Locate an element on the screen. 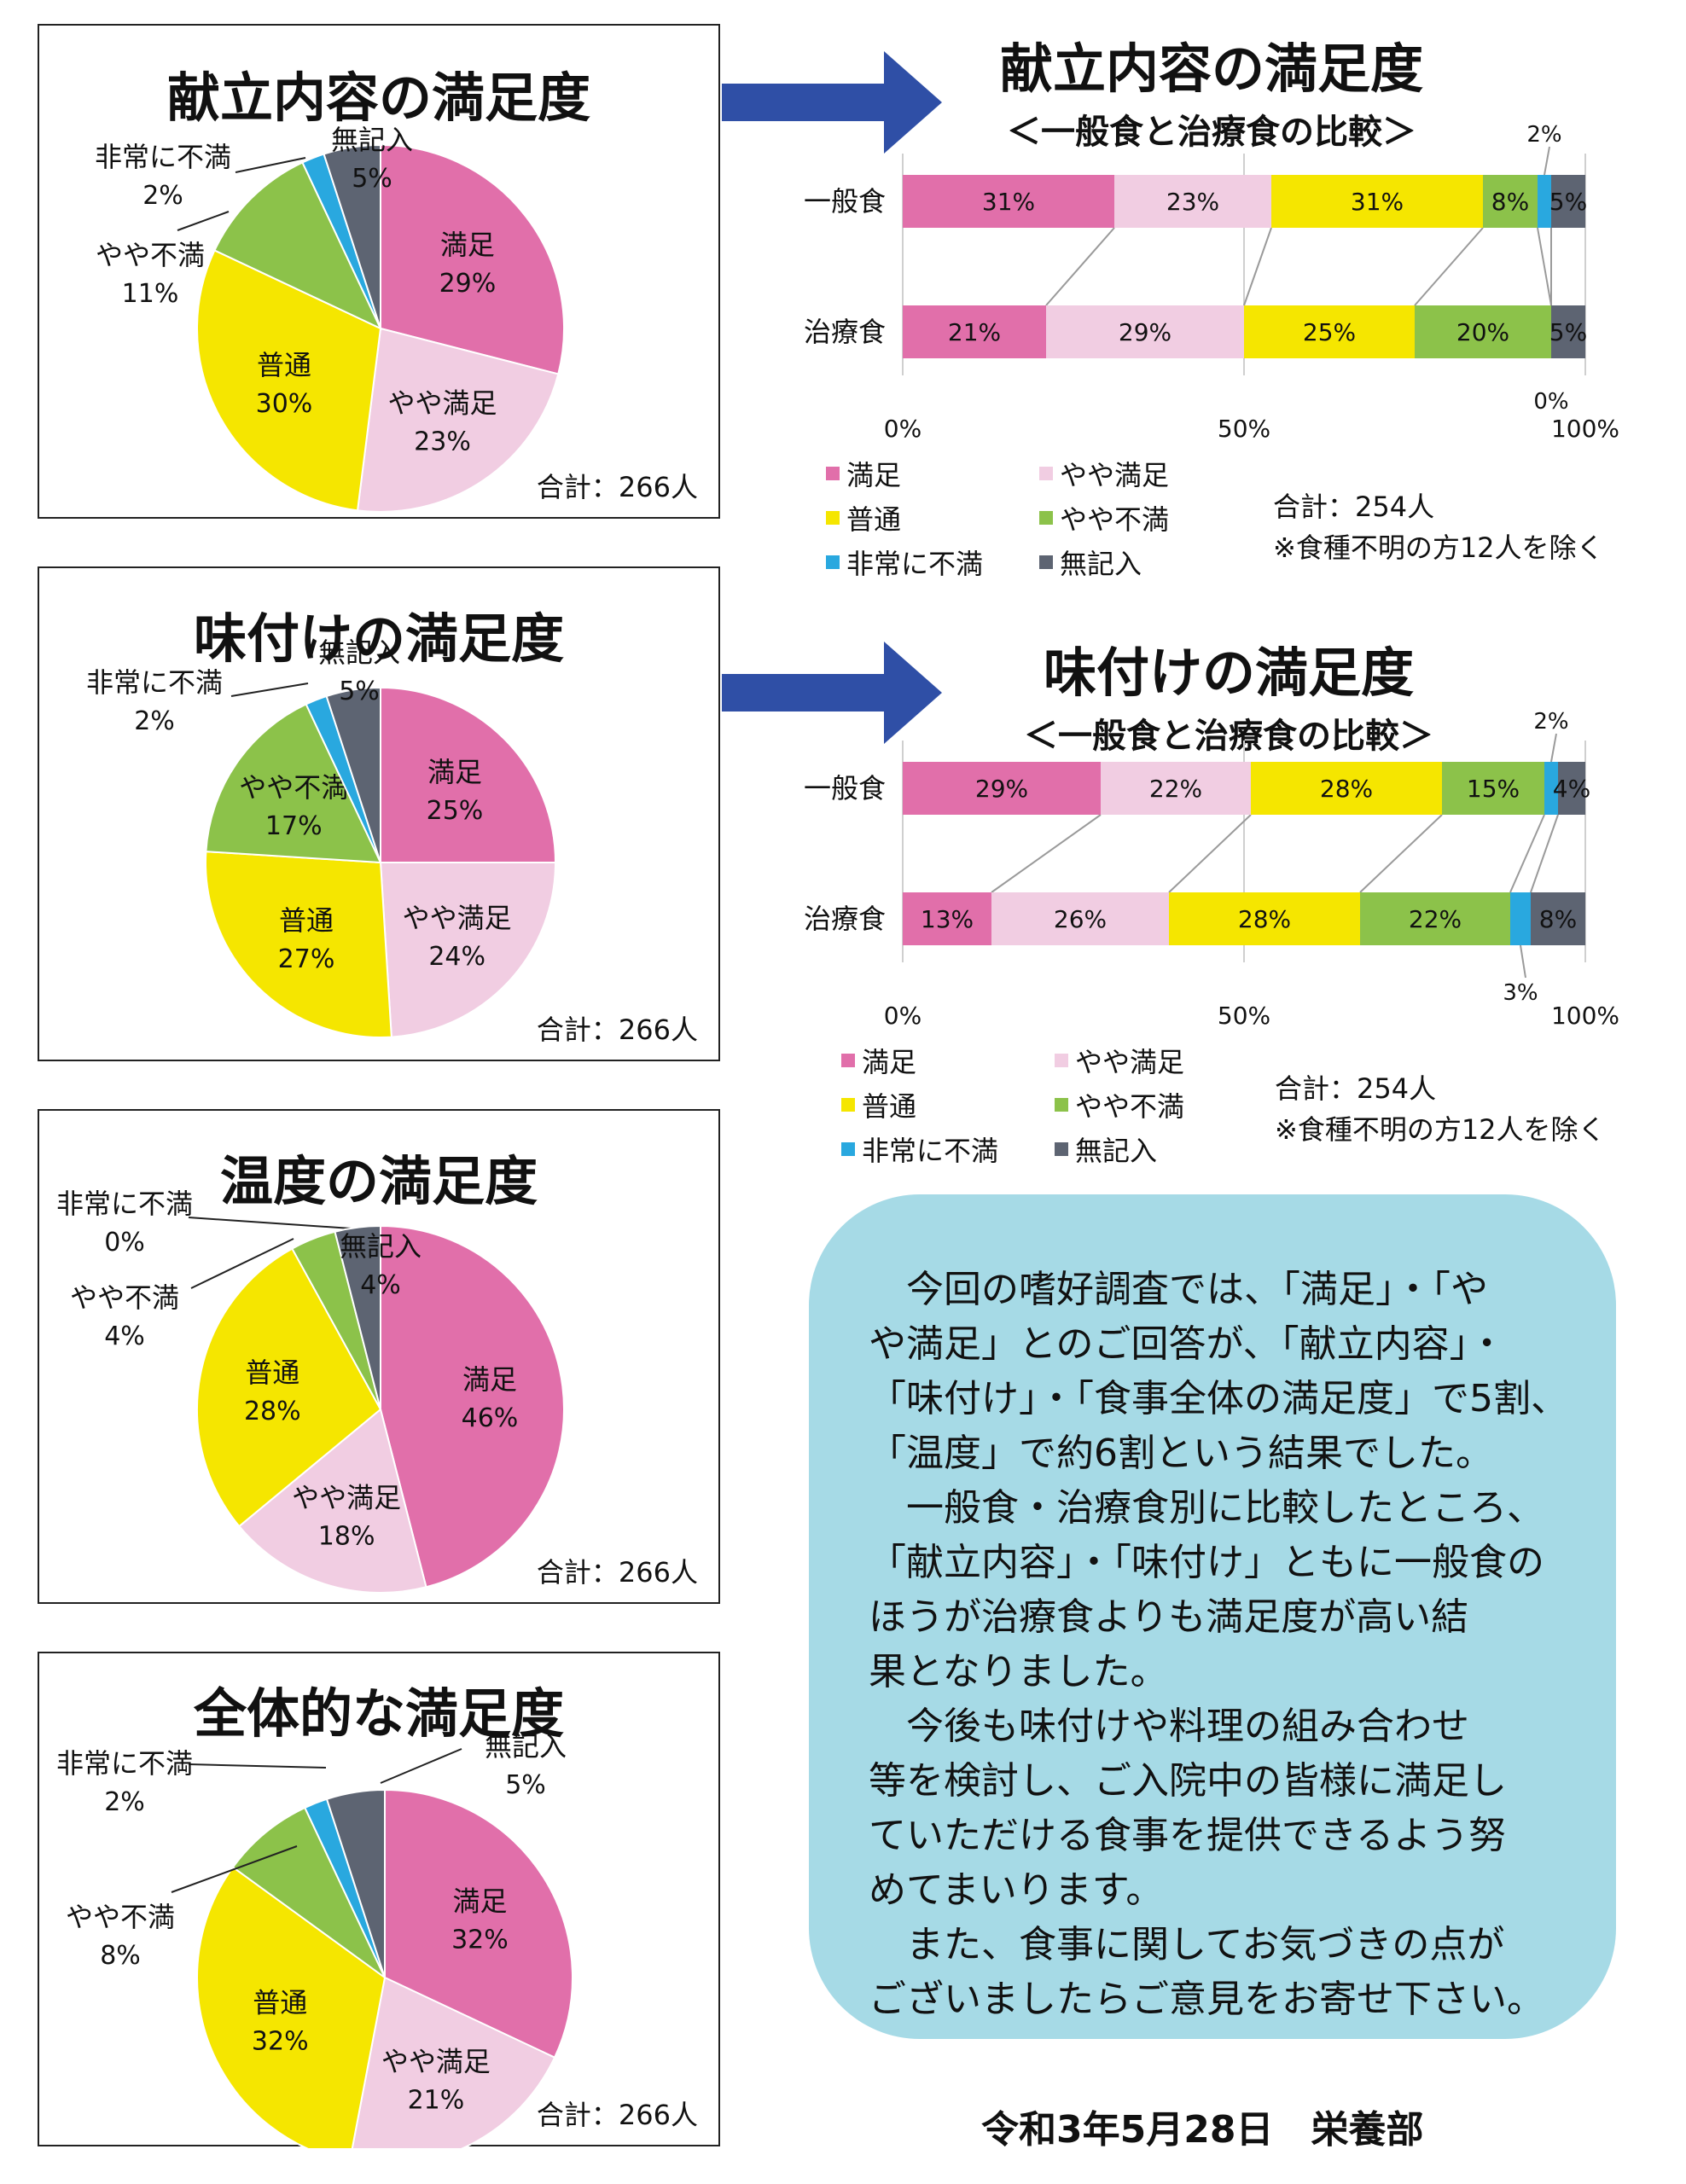 Image resolution: width=1686 pixels, height=2184 pixels. bar-value-label-yaya-fuman: 20% is located at coordinates (1482, 332).